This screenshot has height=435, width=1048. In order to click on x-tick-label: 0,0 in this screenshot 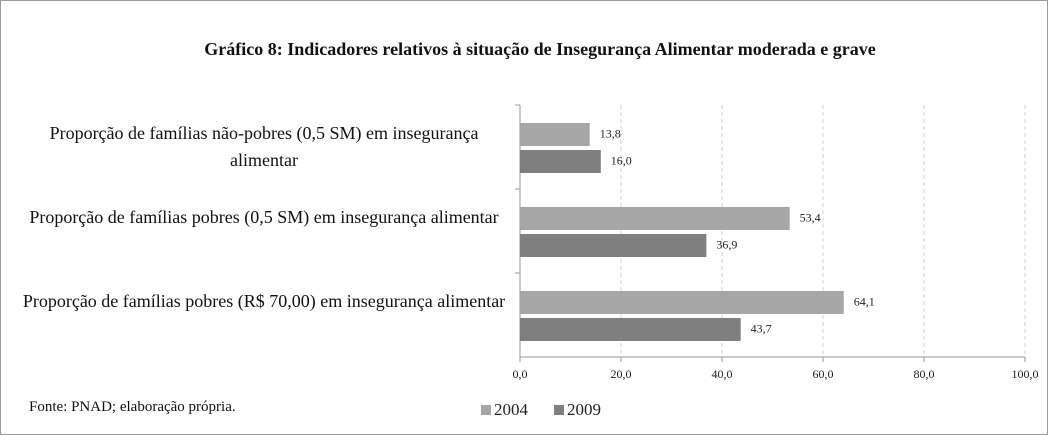, I will do `click(520, 374)`.